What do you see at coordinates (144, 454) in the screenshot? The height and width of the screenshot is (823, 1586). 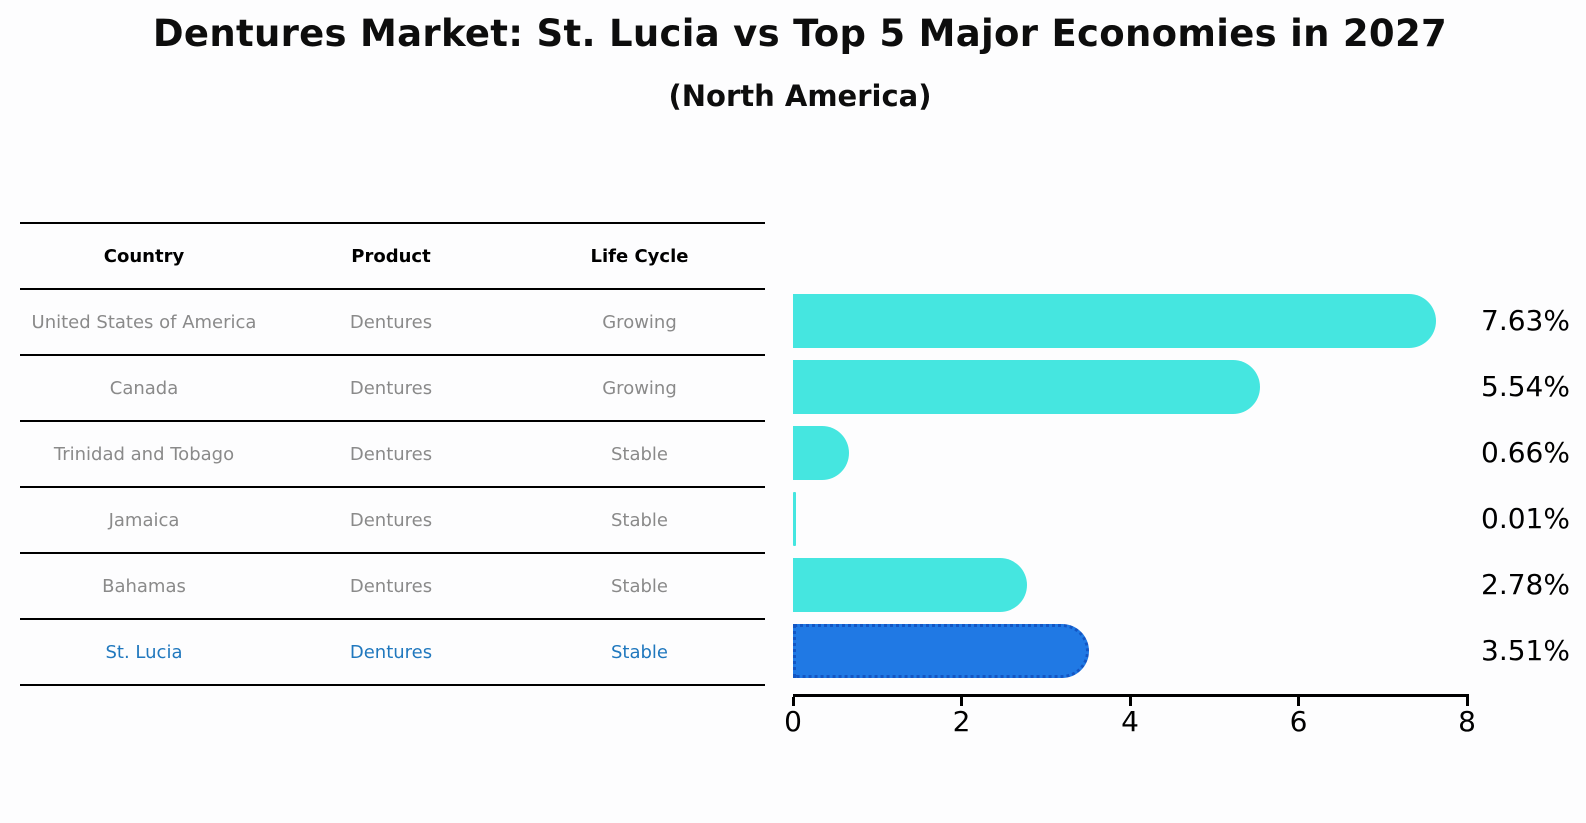 I see `table-cell-country: Trinidad and Tobago` at bounding box center [144, 454].